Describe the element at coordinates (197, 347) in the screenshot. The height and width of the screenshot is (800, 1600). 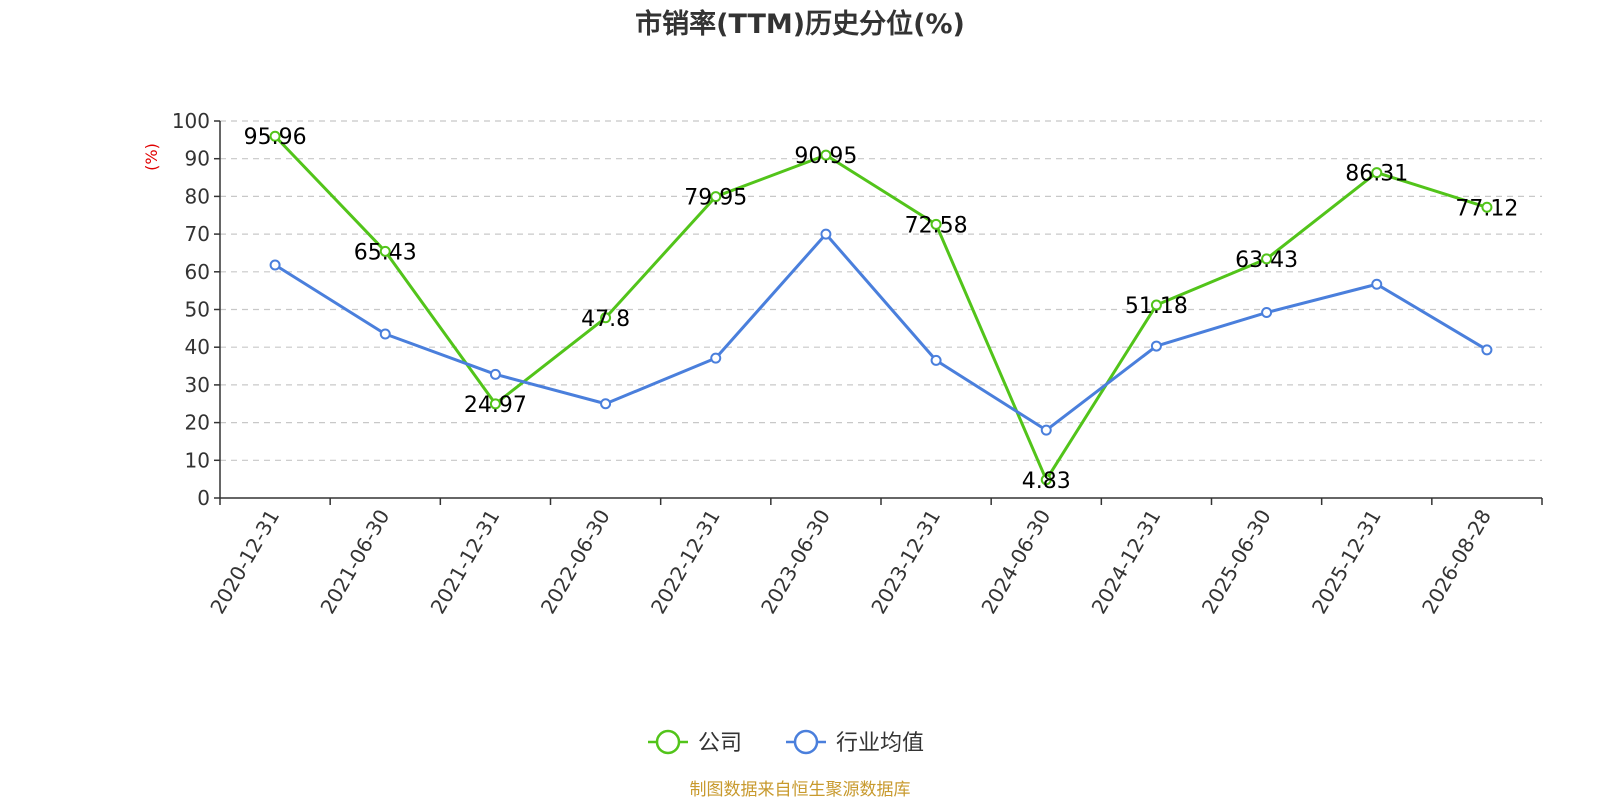
I see `y-tick-label: 40` at that location.